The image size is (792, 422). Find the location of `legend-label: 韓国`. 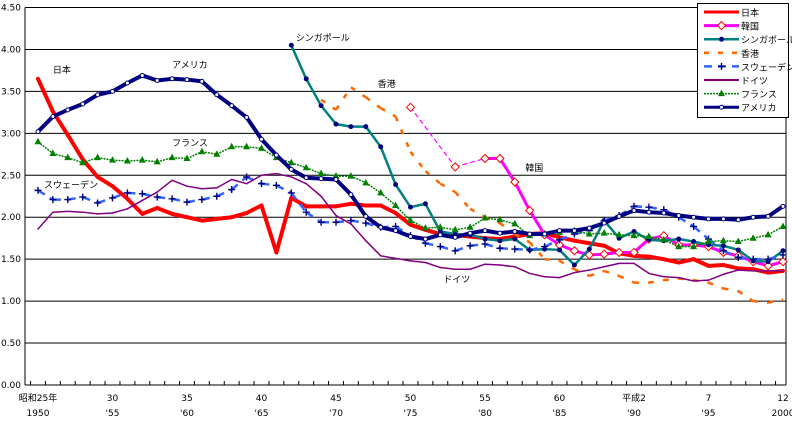

legend-label: 韓国 is located at coordinates (750, 27).